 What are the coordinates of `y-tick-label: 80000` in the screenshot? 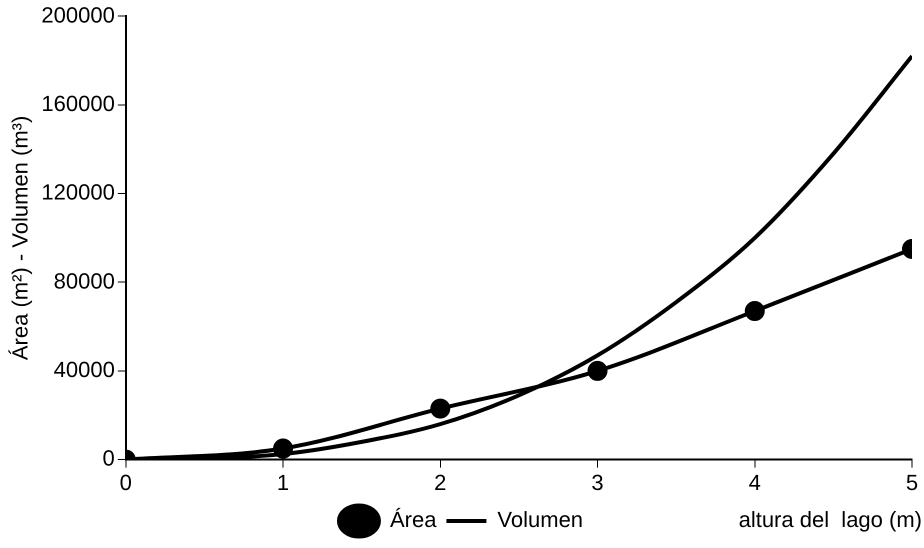 It's located at (84, 281).